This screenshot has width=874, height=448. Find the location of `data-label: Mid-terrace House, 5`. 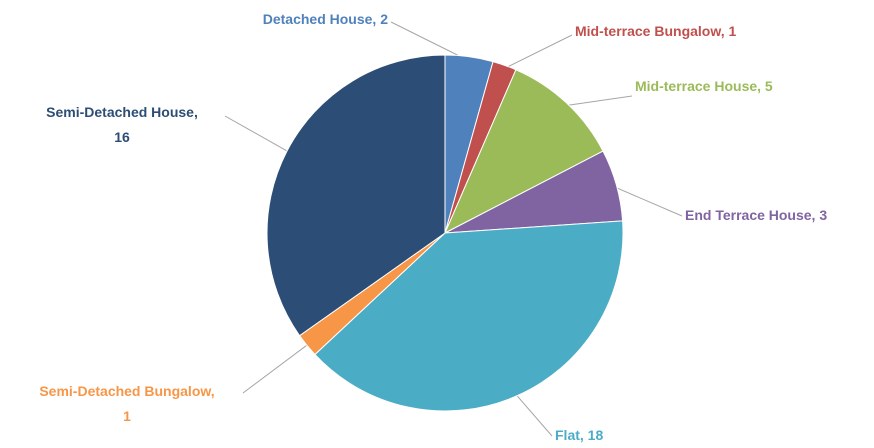

data-label: Mid-terrace House, 5 is located at coordinates (704, 86).